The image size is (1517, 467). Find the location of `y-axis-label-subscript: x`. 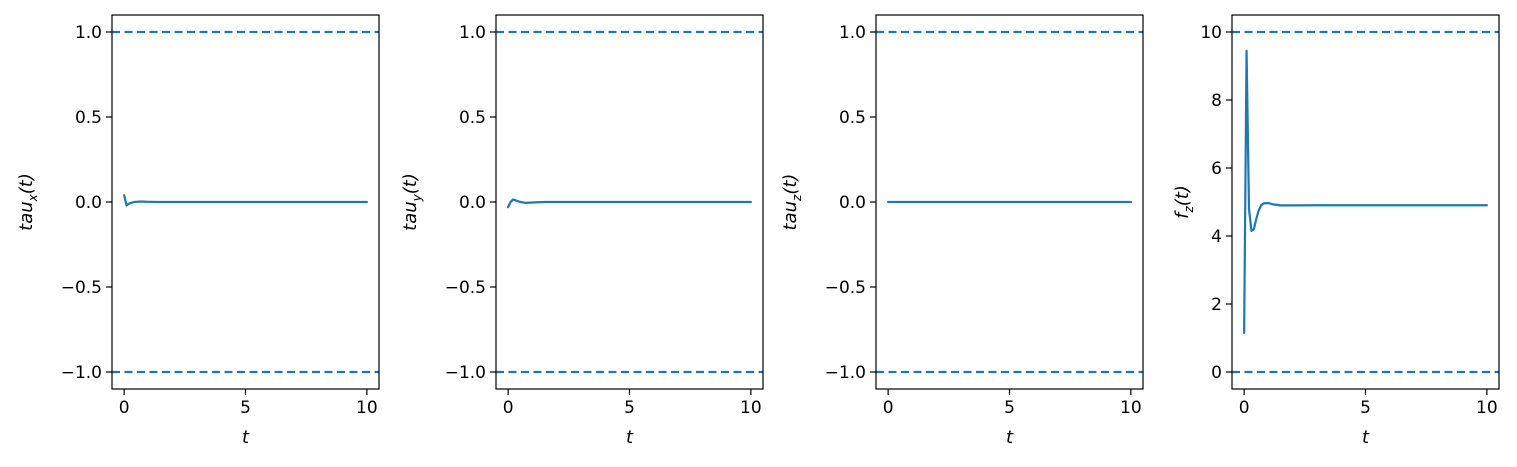

y-axis-label-subscript: x is located at coordinates (33, 197).